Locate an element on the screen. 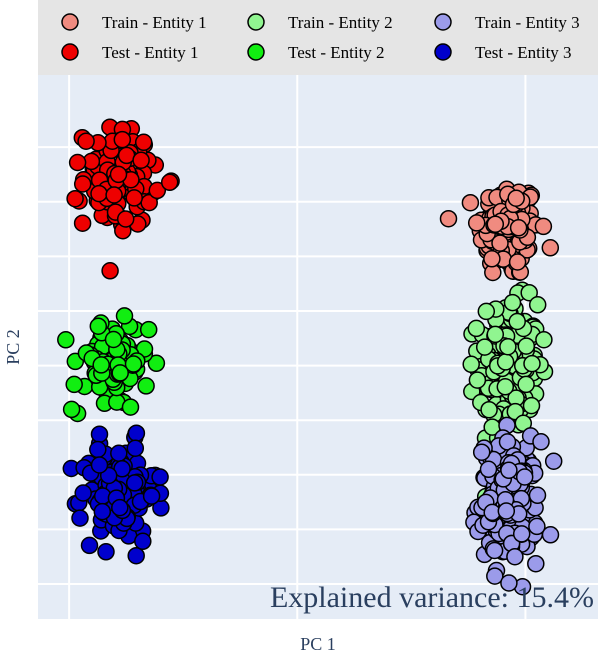 This screenshot has width=598, height=657. legend-label-train-entity-3: Train - Entity 3 is located at coordinates (527, 22).